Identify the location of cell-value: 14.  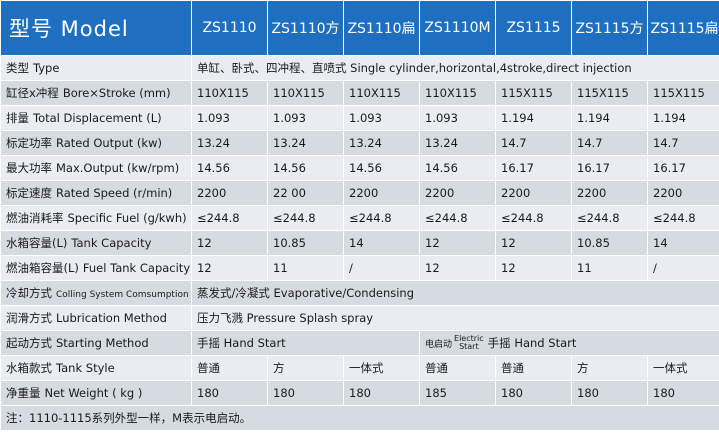
(683, 243).